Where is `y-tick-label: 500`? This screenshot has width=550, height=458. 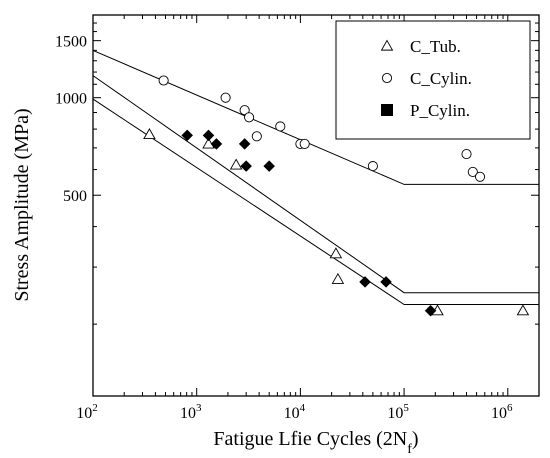 y-tick-label: 500 is located at coordinates (75, 196).